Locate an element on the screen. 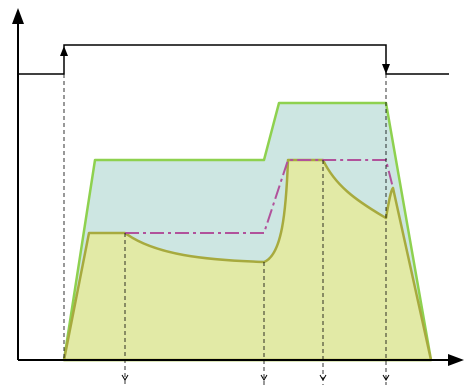  y-axis-arrow-icon is located at coordinates (18, 16).